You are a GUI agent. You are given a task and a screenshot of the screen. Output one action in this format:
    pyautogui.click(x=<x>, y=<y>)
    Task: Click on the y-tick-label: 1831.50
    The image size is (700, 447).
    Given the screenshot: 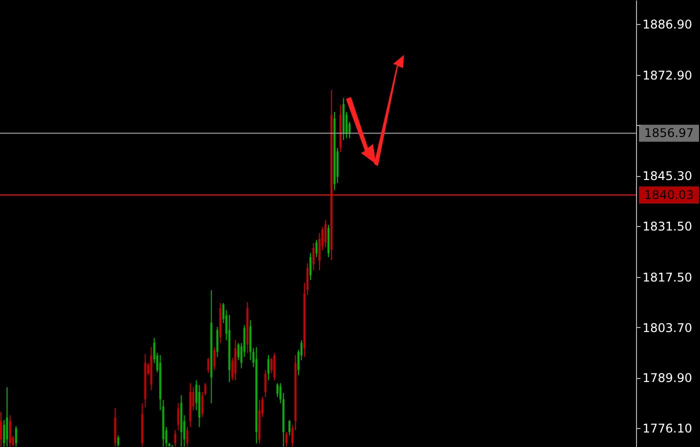 What is the action you would take?
    pyautogui.click(x=667, y=227)
    